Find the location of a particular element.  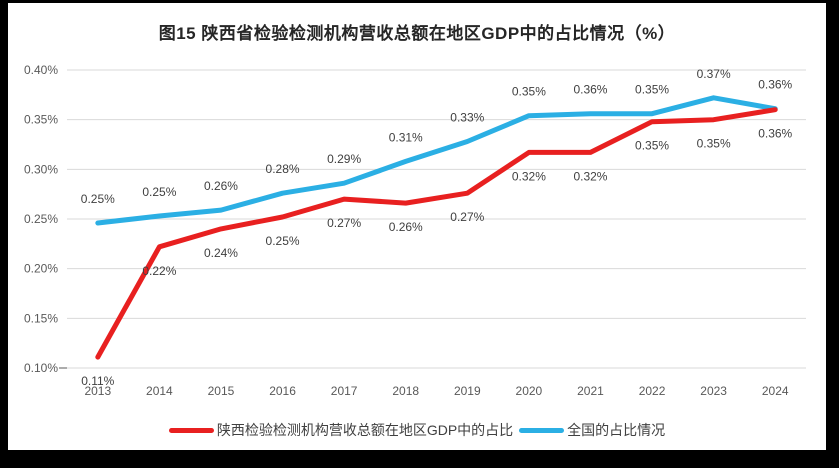

x-tick-label: 2024 is located at coordinates (775, 391).